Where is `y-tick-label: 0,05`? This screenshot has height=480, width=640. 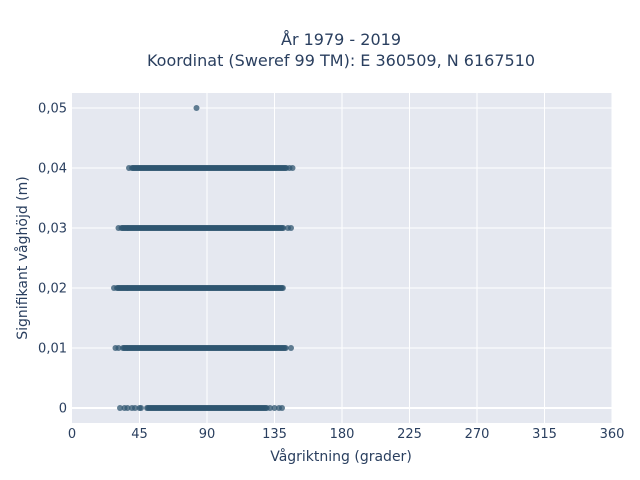 y-tick-label: 0,05 is located at coordinates (52, 109).